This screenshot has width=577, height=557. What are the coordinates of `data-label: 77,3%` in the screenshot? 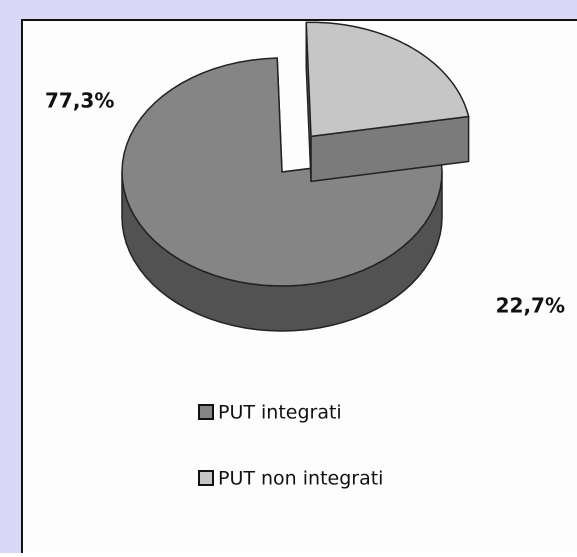 It's located at (79, 101).